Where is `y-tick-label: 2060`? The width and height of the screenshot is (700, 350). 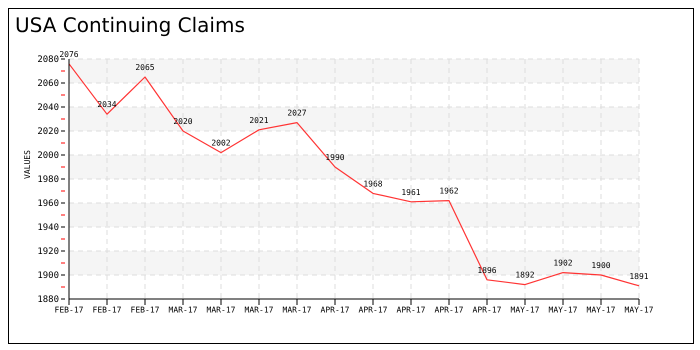 y-tick-label: 2060 is located at coordinates (48, 84).